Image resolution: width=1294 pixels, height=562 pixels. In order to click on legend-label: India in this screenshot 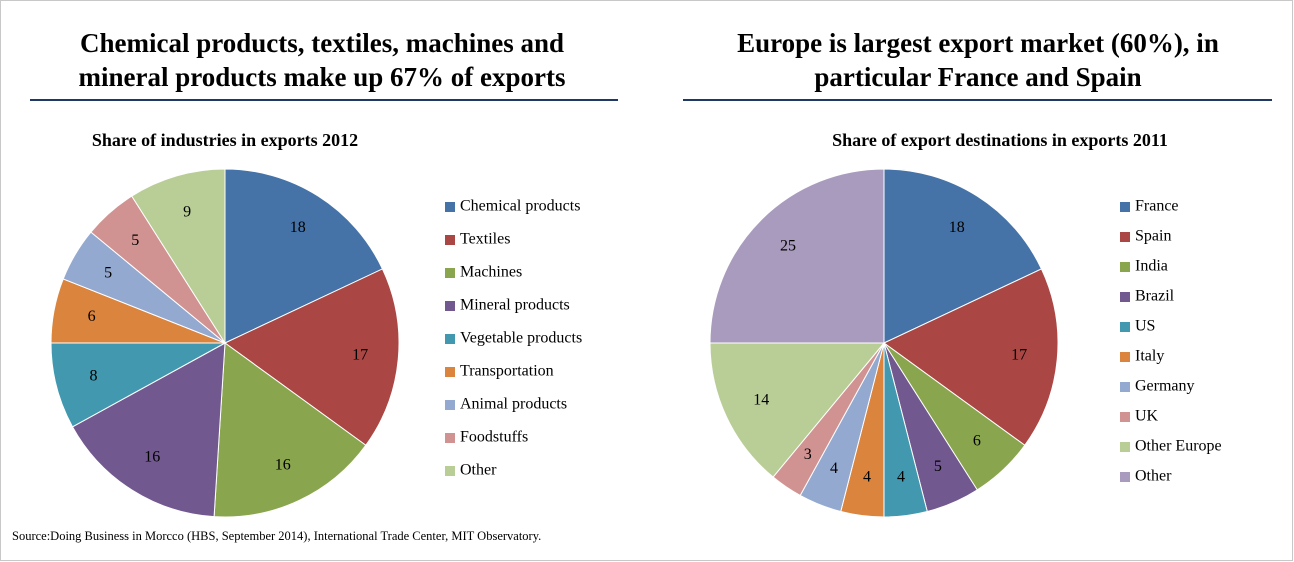, I will do `click(1151, 266)`.